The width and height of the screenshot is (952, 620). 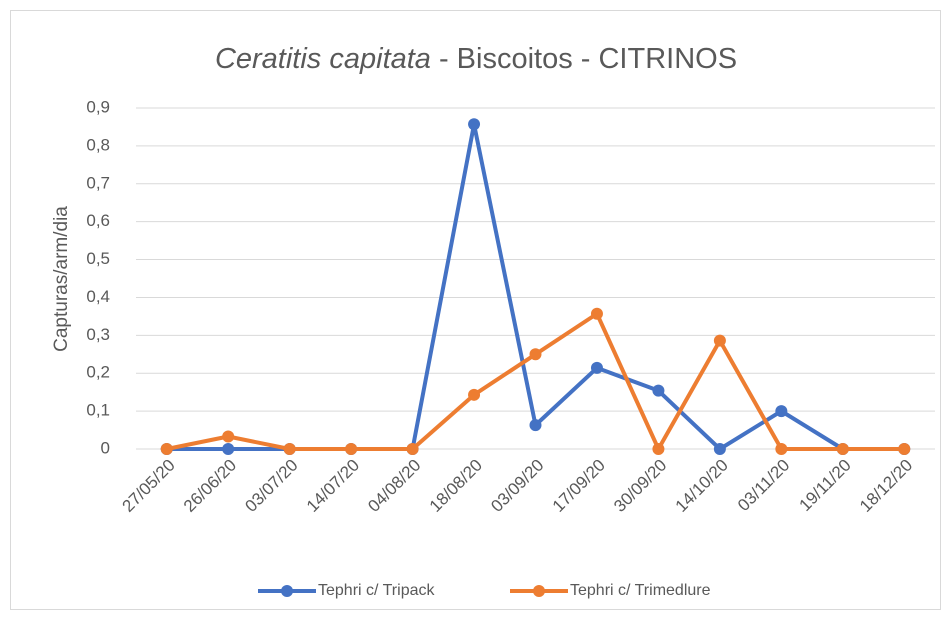 I want to click on legend-label: Tephri c/ Trimedlure, so click(x=640, y=590).